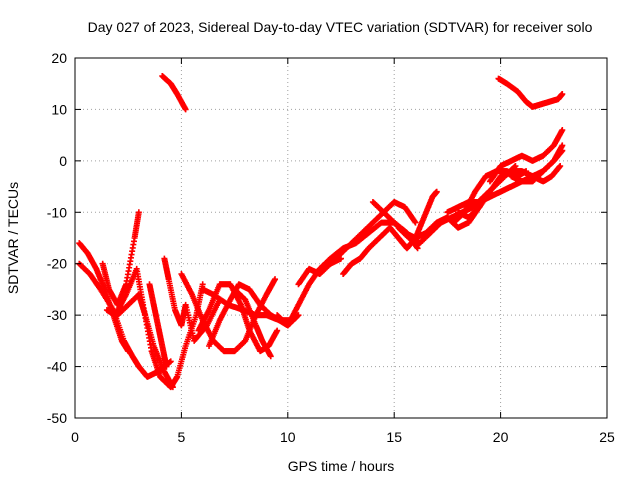  Describe the element at coordinates (75, 437) in the screenshot. I see `x-tick-label: 0` at that location.